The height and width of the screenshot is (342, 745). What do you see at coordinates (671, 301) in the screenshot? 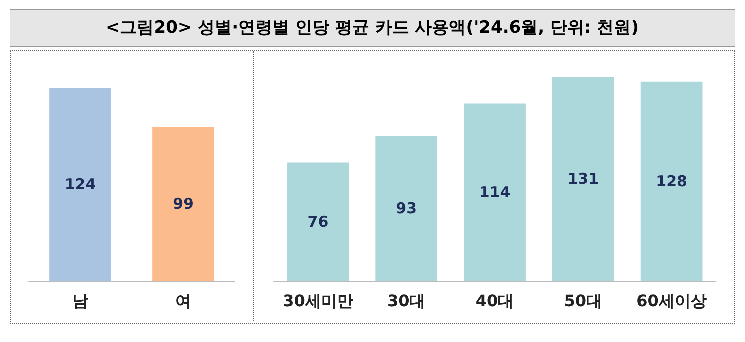
I see `x-tick-label: 60세이상` at bounding box center [671, 301].